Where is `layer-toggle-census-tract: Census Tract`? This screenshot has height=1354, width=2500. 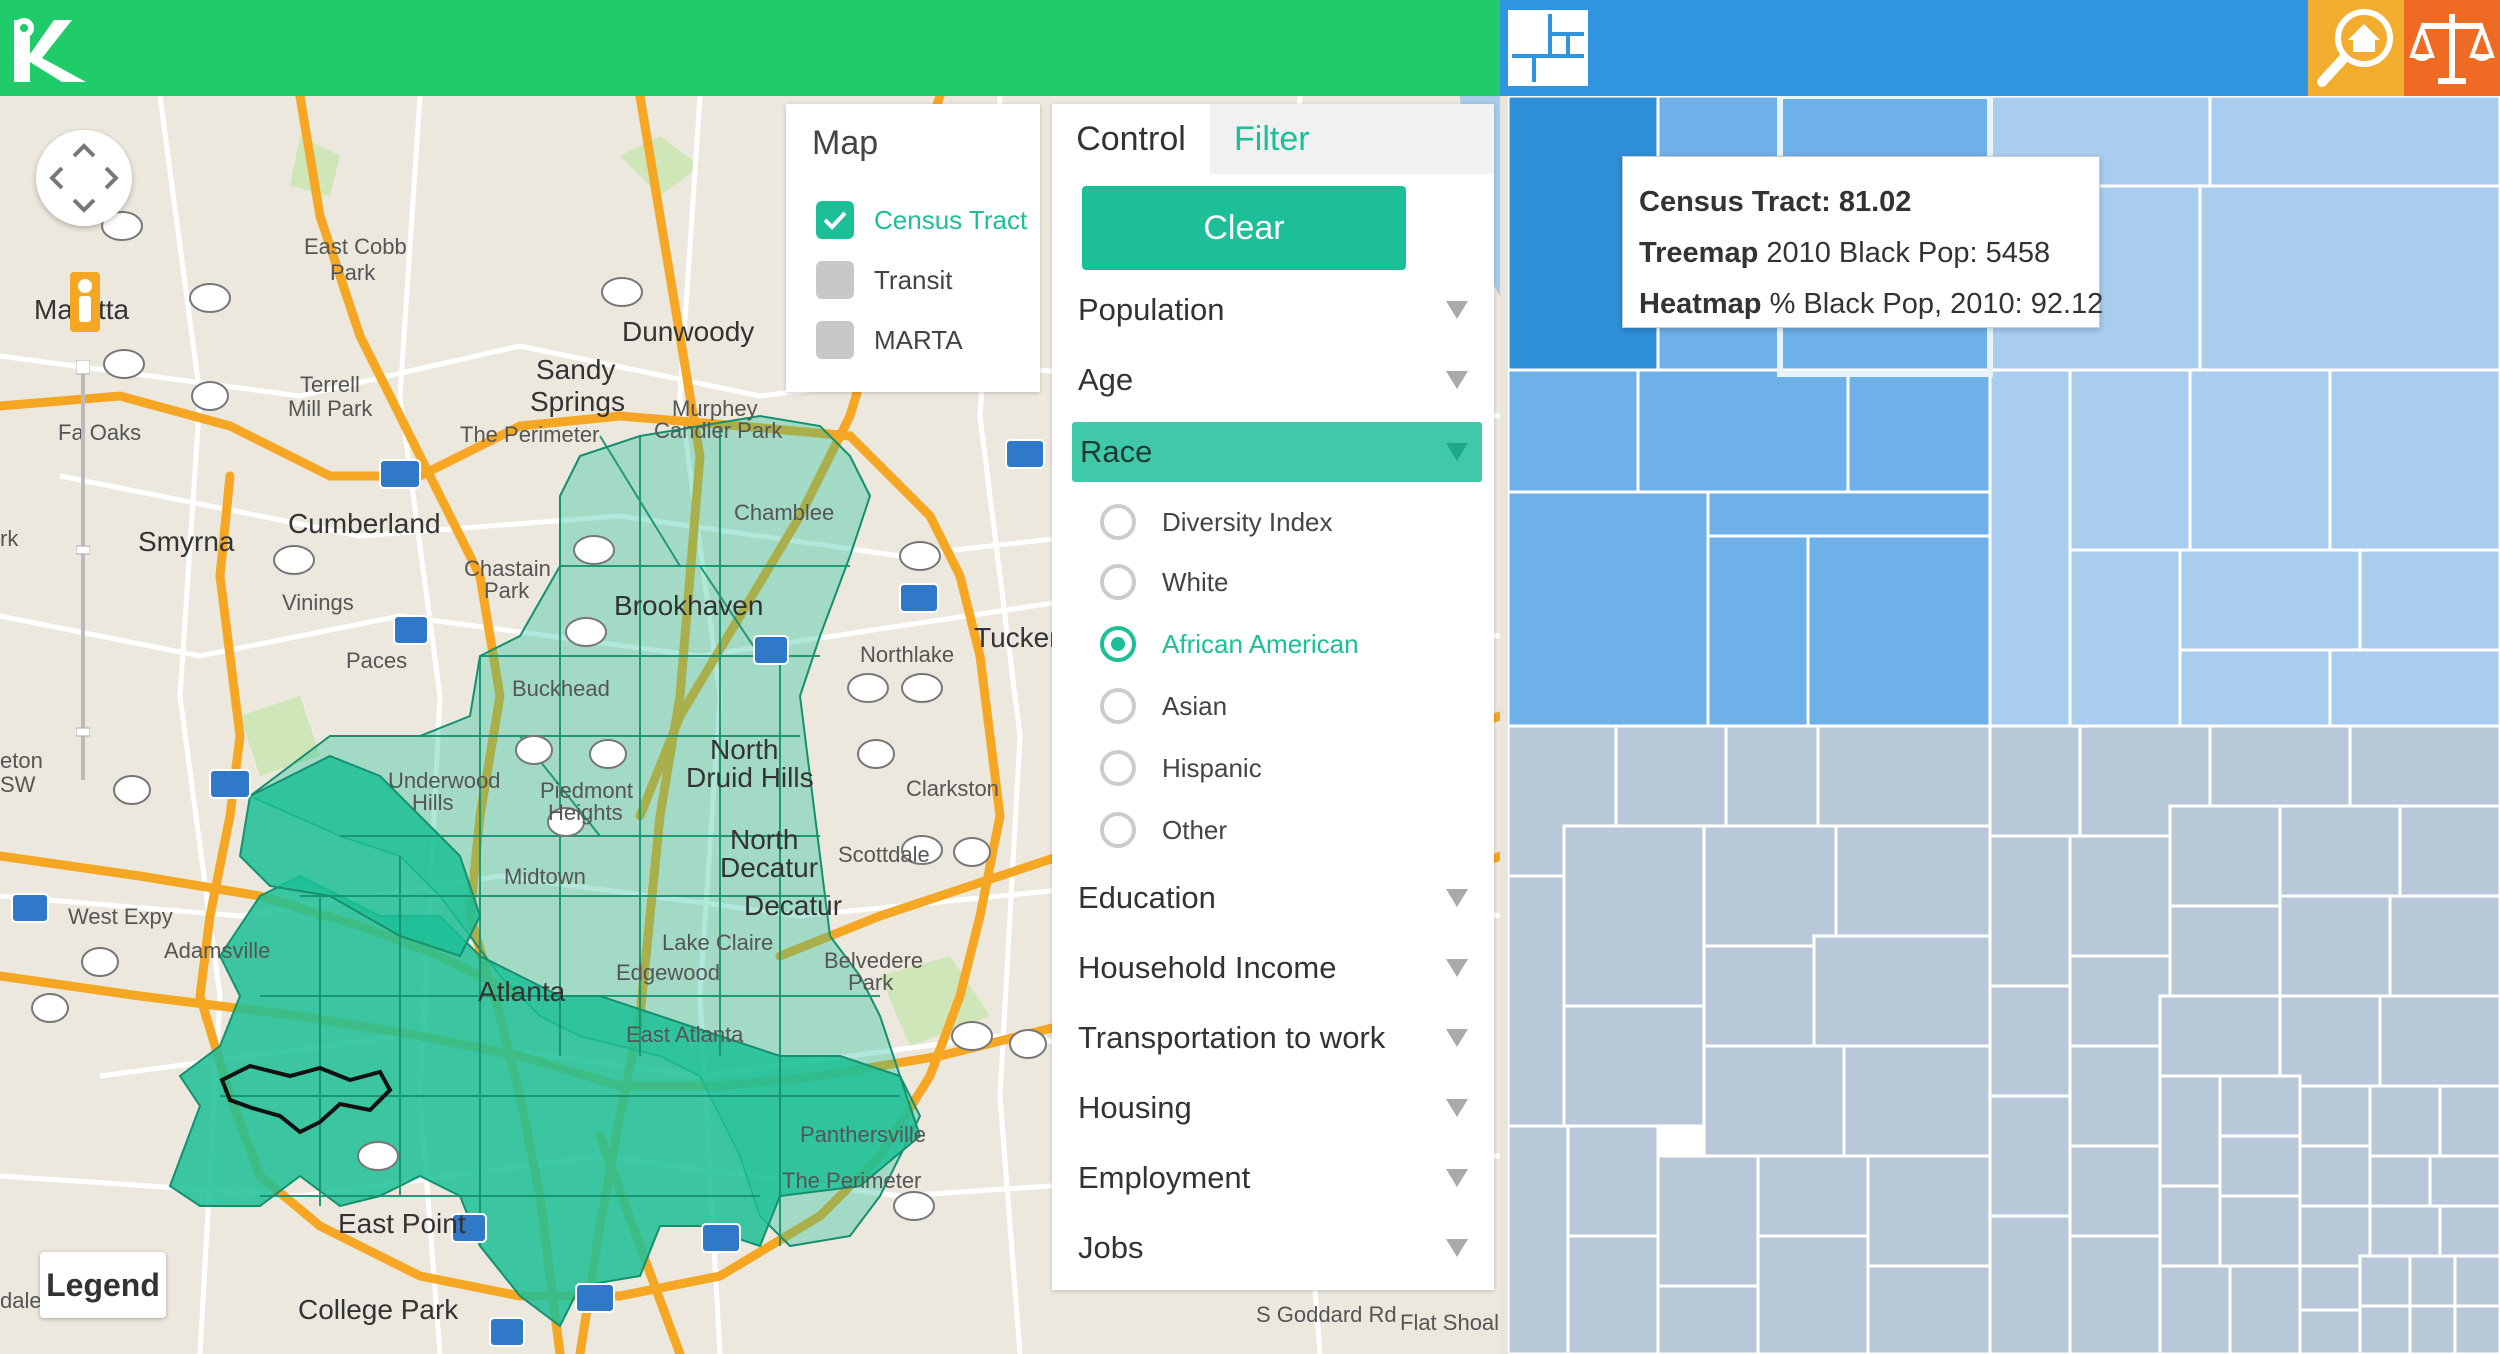
layer-toggle-census-tract: Census Tract is located at coordinates (921, 220).